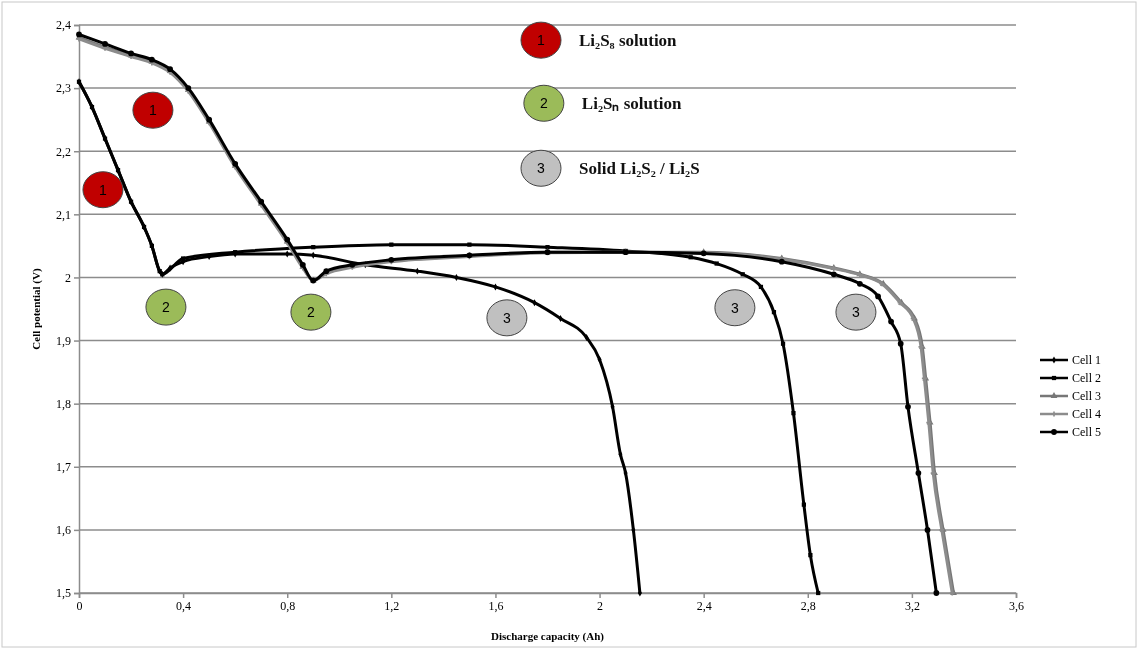 This screenshot has width=1140, height=658. Describe the element at coordinates (912, 605) in the screenshot. I see `x-tick-label: 3,2` at that location.